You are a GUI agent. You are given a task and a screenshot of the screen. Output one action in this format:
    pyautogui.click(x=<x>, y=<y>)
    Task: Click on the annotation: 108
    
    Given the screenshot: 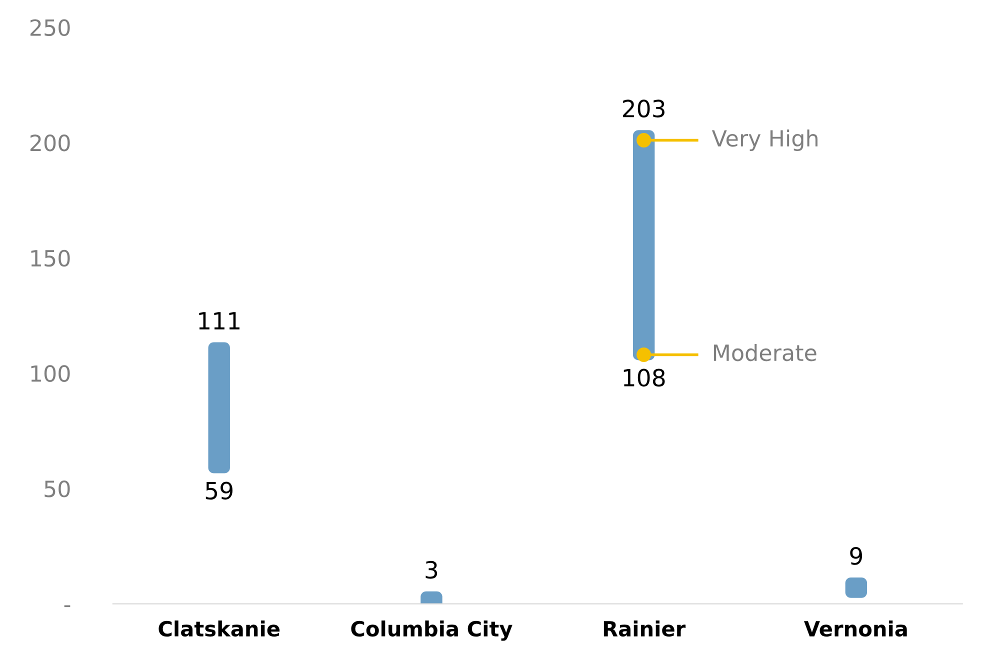 What is the action you would take?
    pyautogui.click(x=644, y=377)
    